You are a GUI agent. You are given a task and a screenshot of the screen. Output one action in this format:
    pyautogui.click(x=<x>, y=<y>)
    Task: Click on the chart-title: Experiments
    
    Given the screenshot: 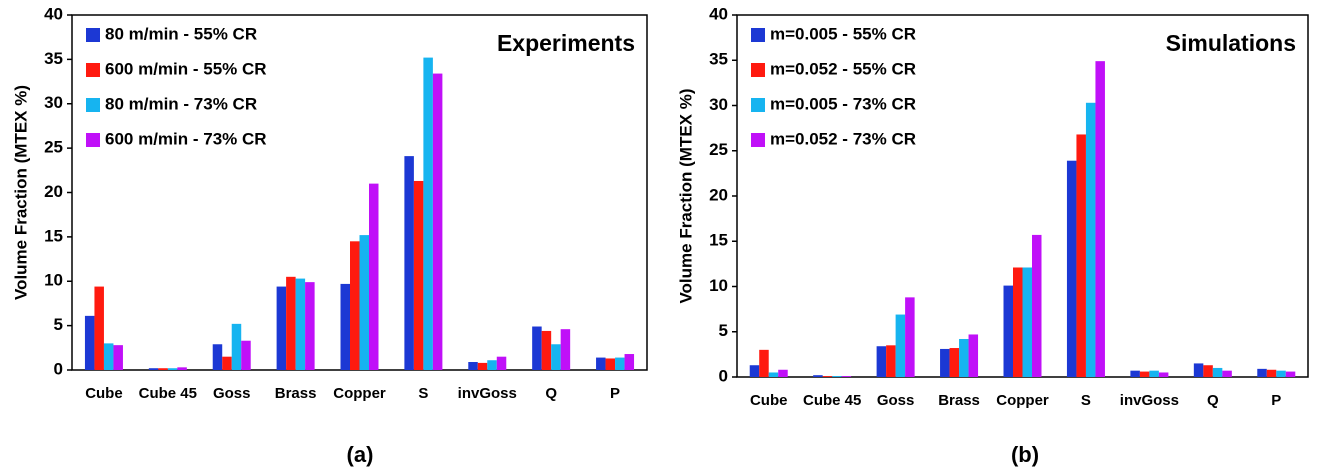 What is the action you would take?
    pyautogui.click(x=566, y=43)
    